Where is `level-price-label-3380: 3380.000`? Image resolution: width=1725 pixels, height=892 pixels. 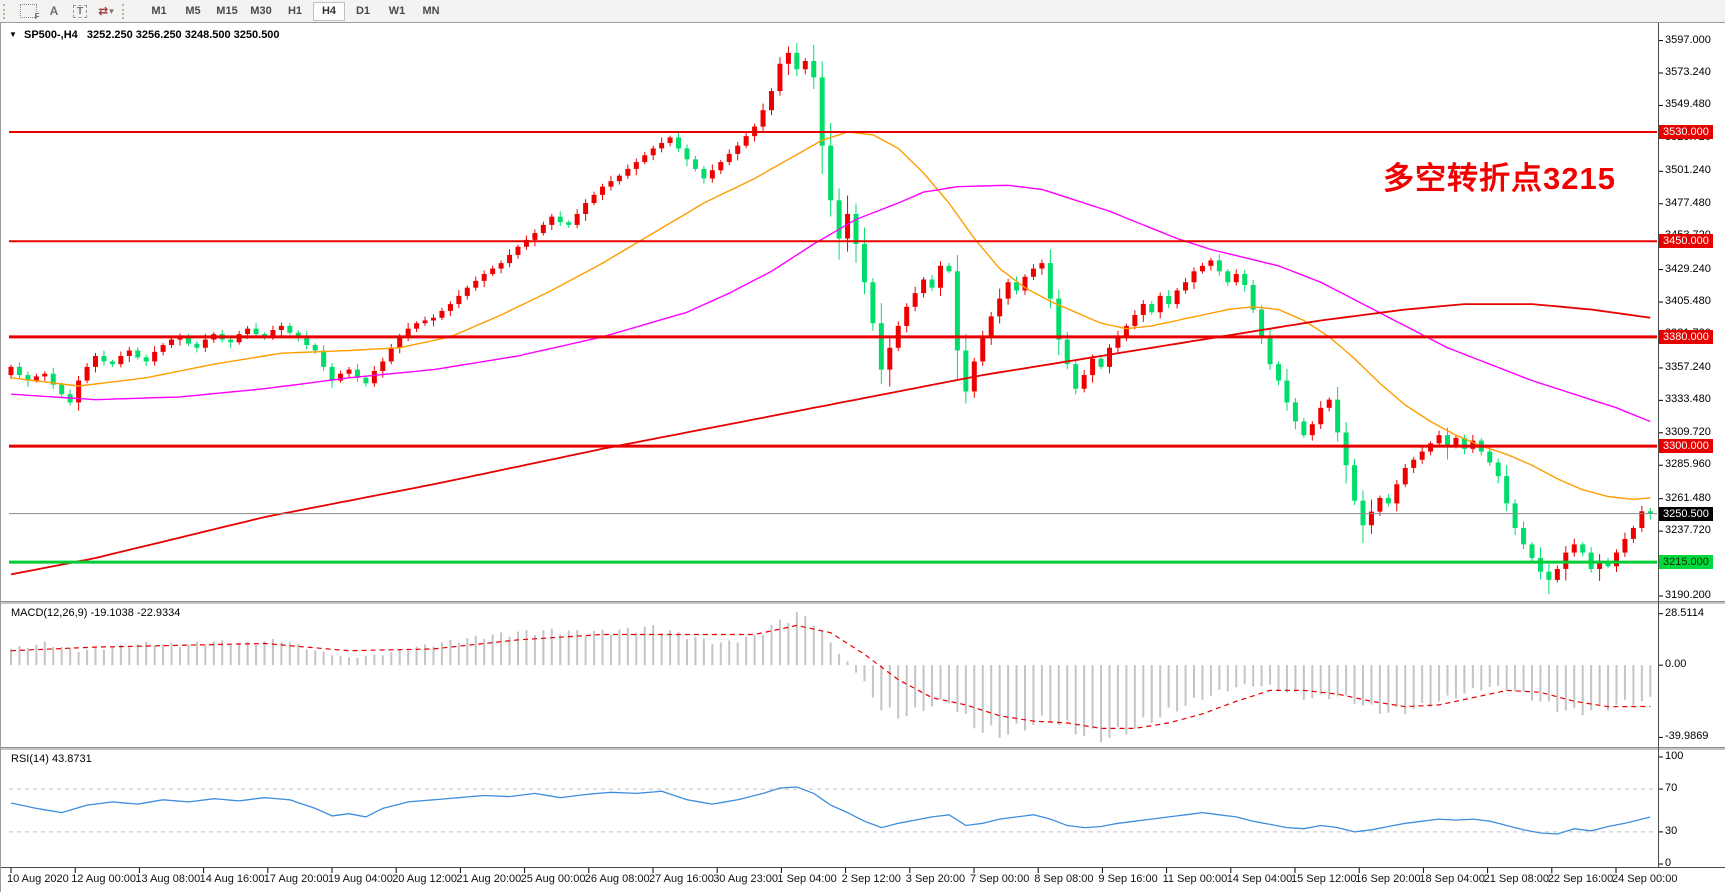 level-price-label-3380: 3380.000 is located at coordinates (1686, 336).